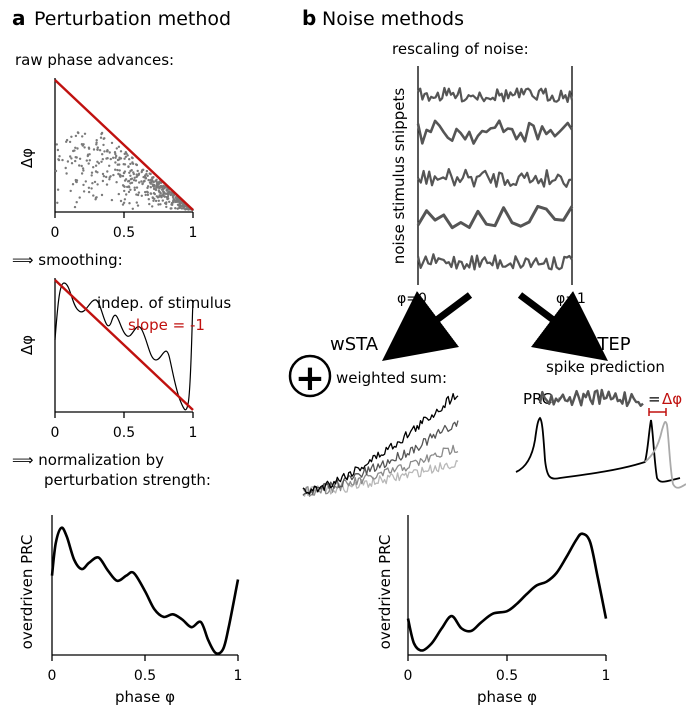  Describe the element at coordinates (393, 19) in the screenshot. I see `panel-b-title: Noise methods` at that location.